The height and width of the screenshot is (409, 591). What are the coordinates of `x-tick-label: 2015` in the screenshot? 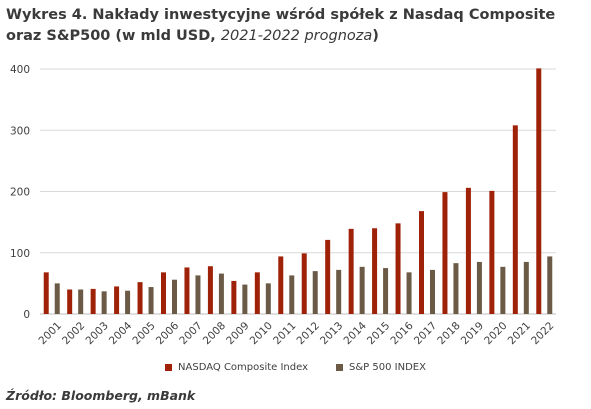 It's located at (378, 333).